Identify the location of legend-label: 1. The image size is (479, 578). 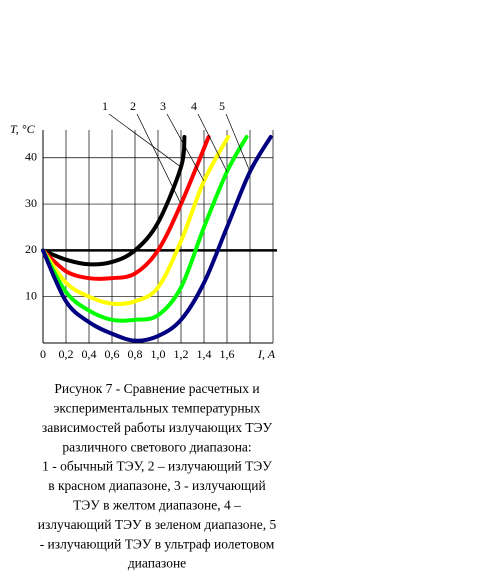
(105, 106).